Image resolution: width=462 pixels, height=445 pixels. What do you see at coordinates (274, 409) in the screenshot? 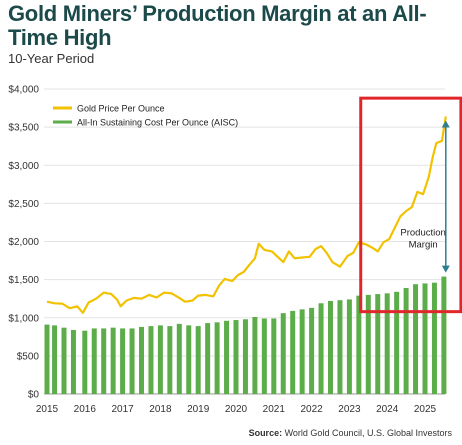
I see `x-tick-label: 2021` at bounding box center [274, 409].